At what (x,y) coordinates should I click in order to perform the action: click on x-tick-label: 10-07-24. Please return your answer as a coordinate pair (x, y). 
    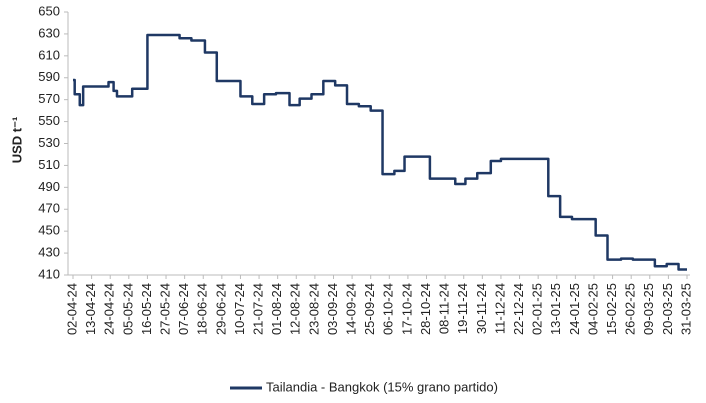
    Looking at the image, I should click on (239, 309).